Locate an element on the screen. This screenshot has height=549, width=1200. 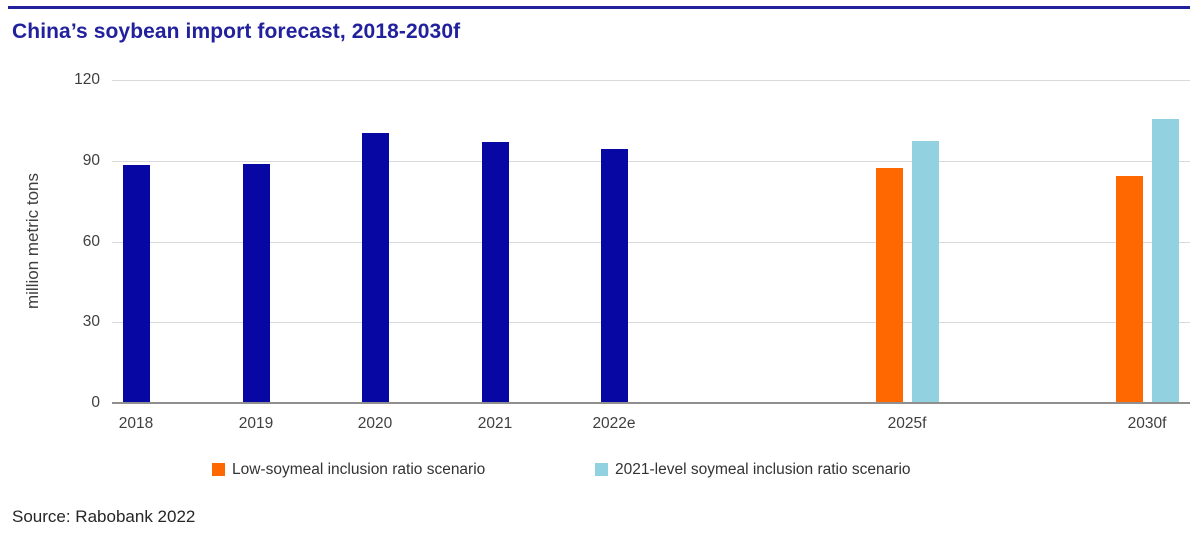
bar-2021-navy is located at coordinates (495, 272).